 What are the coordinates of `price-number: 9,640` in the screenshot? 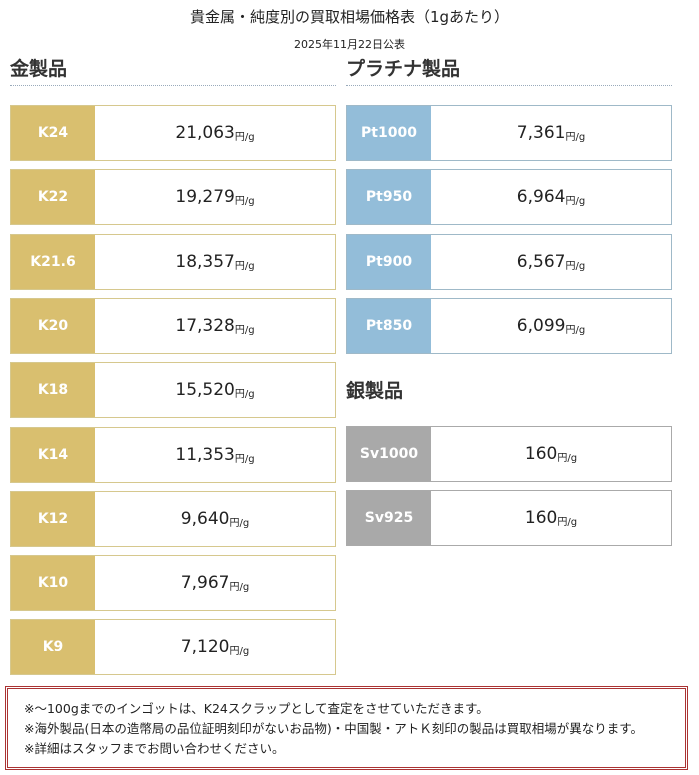 It's located at (205, 518).